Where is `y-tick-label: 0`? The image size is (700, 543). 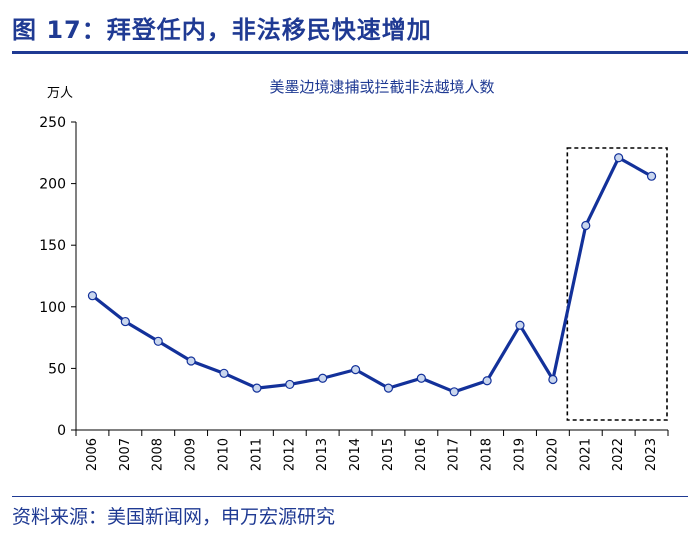
y-tick-label: 0 is located at coordinates (61, 431).